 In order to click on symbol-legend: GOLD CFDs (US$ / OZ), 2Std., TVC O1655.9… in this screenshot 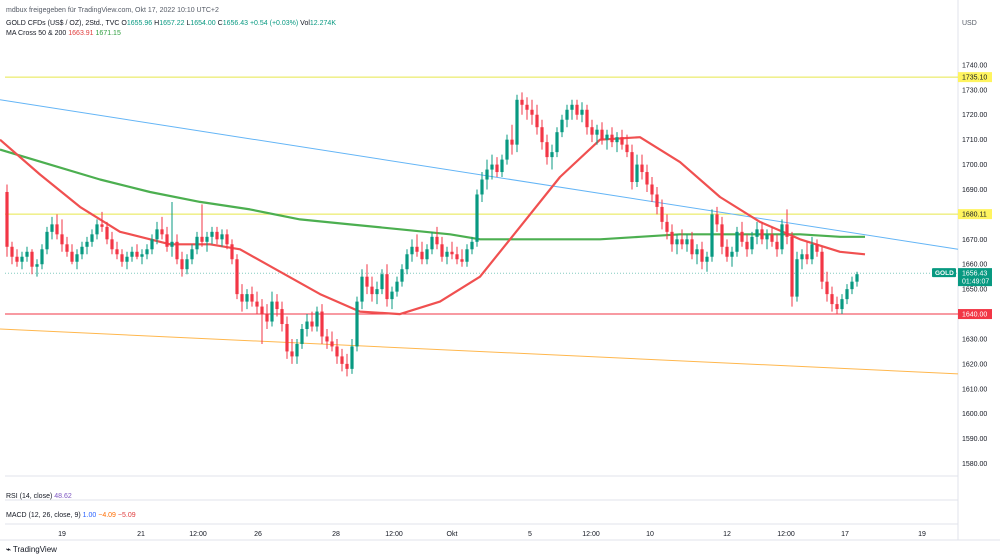, I will do `click(171, 23)`.